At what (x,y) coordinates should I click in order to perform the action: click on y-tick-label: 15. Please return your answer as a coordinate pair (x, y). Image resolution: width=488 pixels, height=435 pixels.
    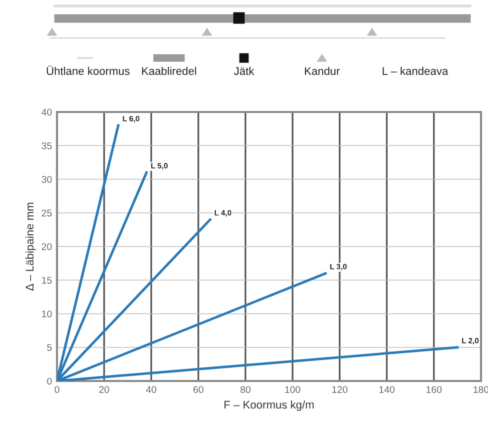
    Looking at the image, I should click on (47, 280).